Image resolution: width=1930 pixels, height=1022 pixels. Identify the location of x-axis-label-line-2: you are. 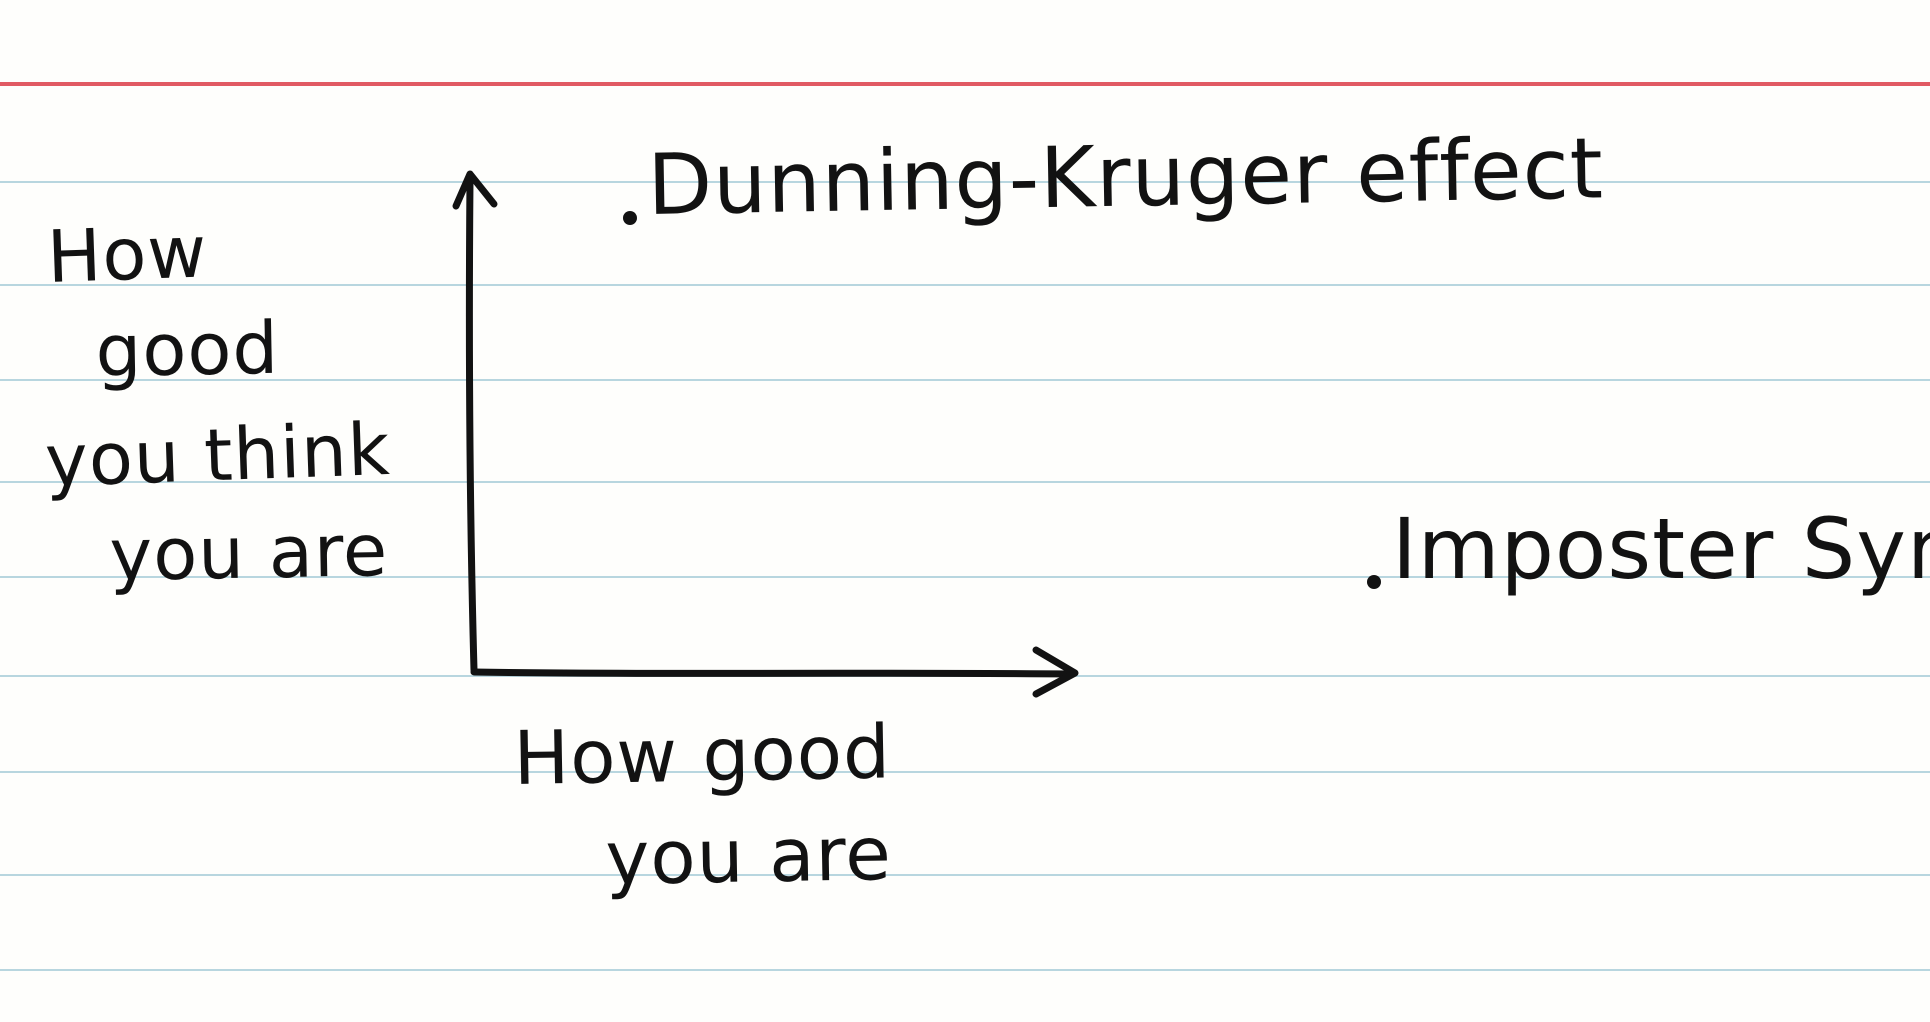
(749, 856).